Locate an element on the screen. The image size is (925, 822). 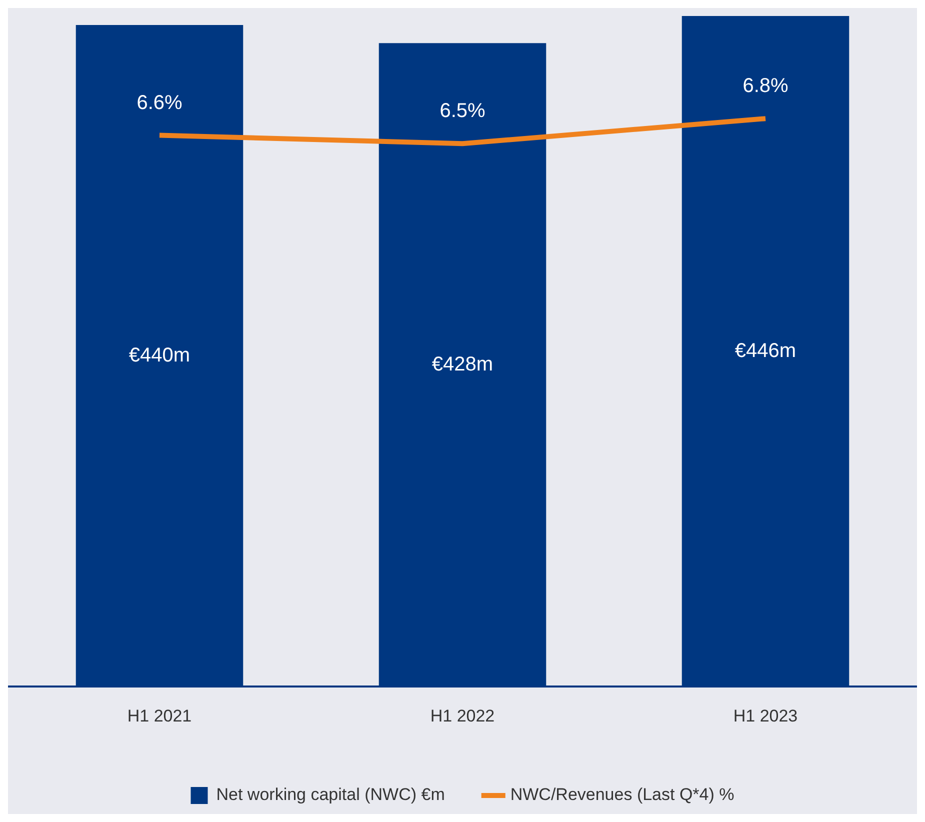
data-label: €446m is located at coordinates (765, 351).